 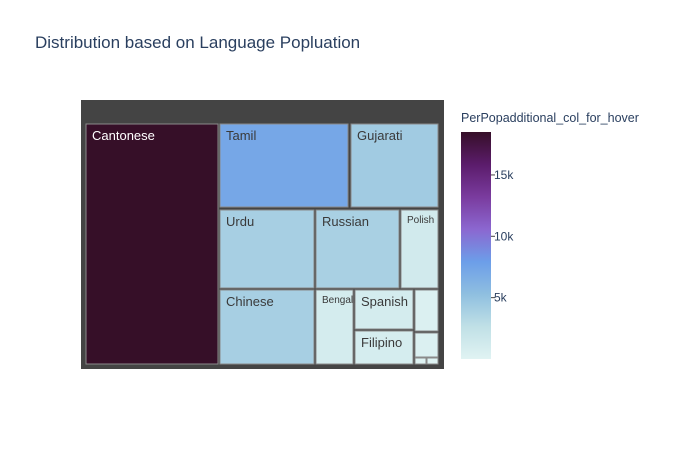 What do you see at coordinates (394, 165) in the screenshot?
I see `treemap-cell-gujarati` at bounding box center [394, 165].